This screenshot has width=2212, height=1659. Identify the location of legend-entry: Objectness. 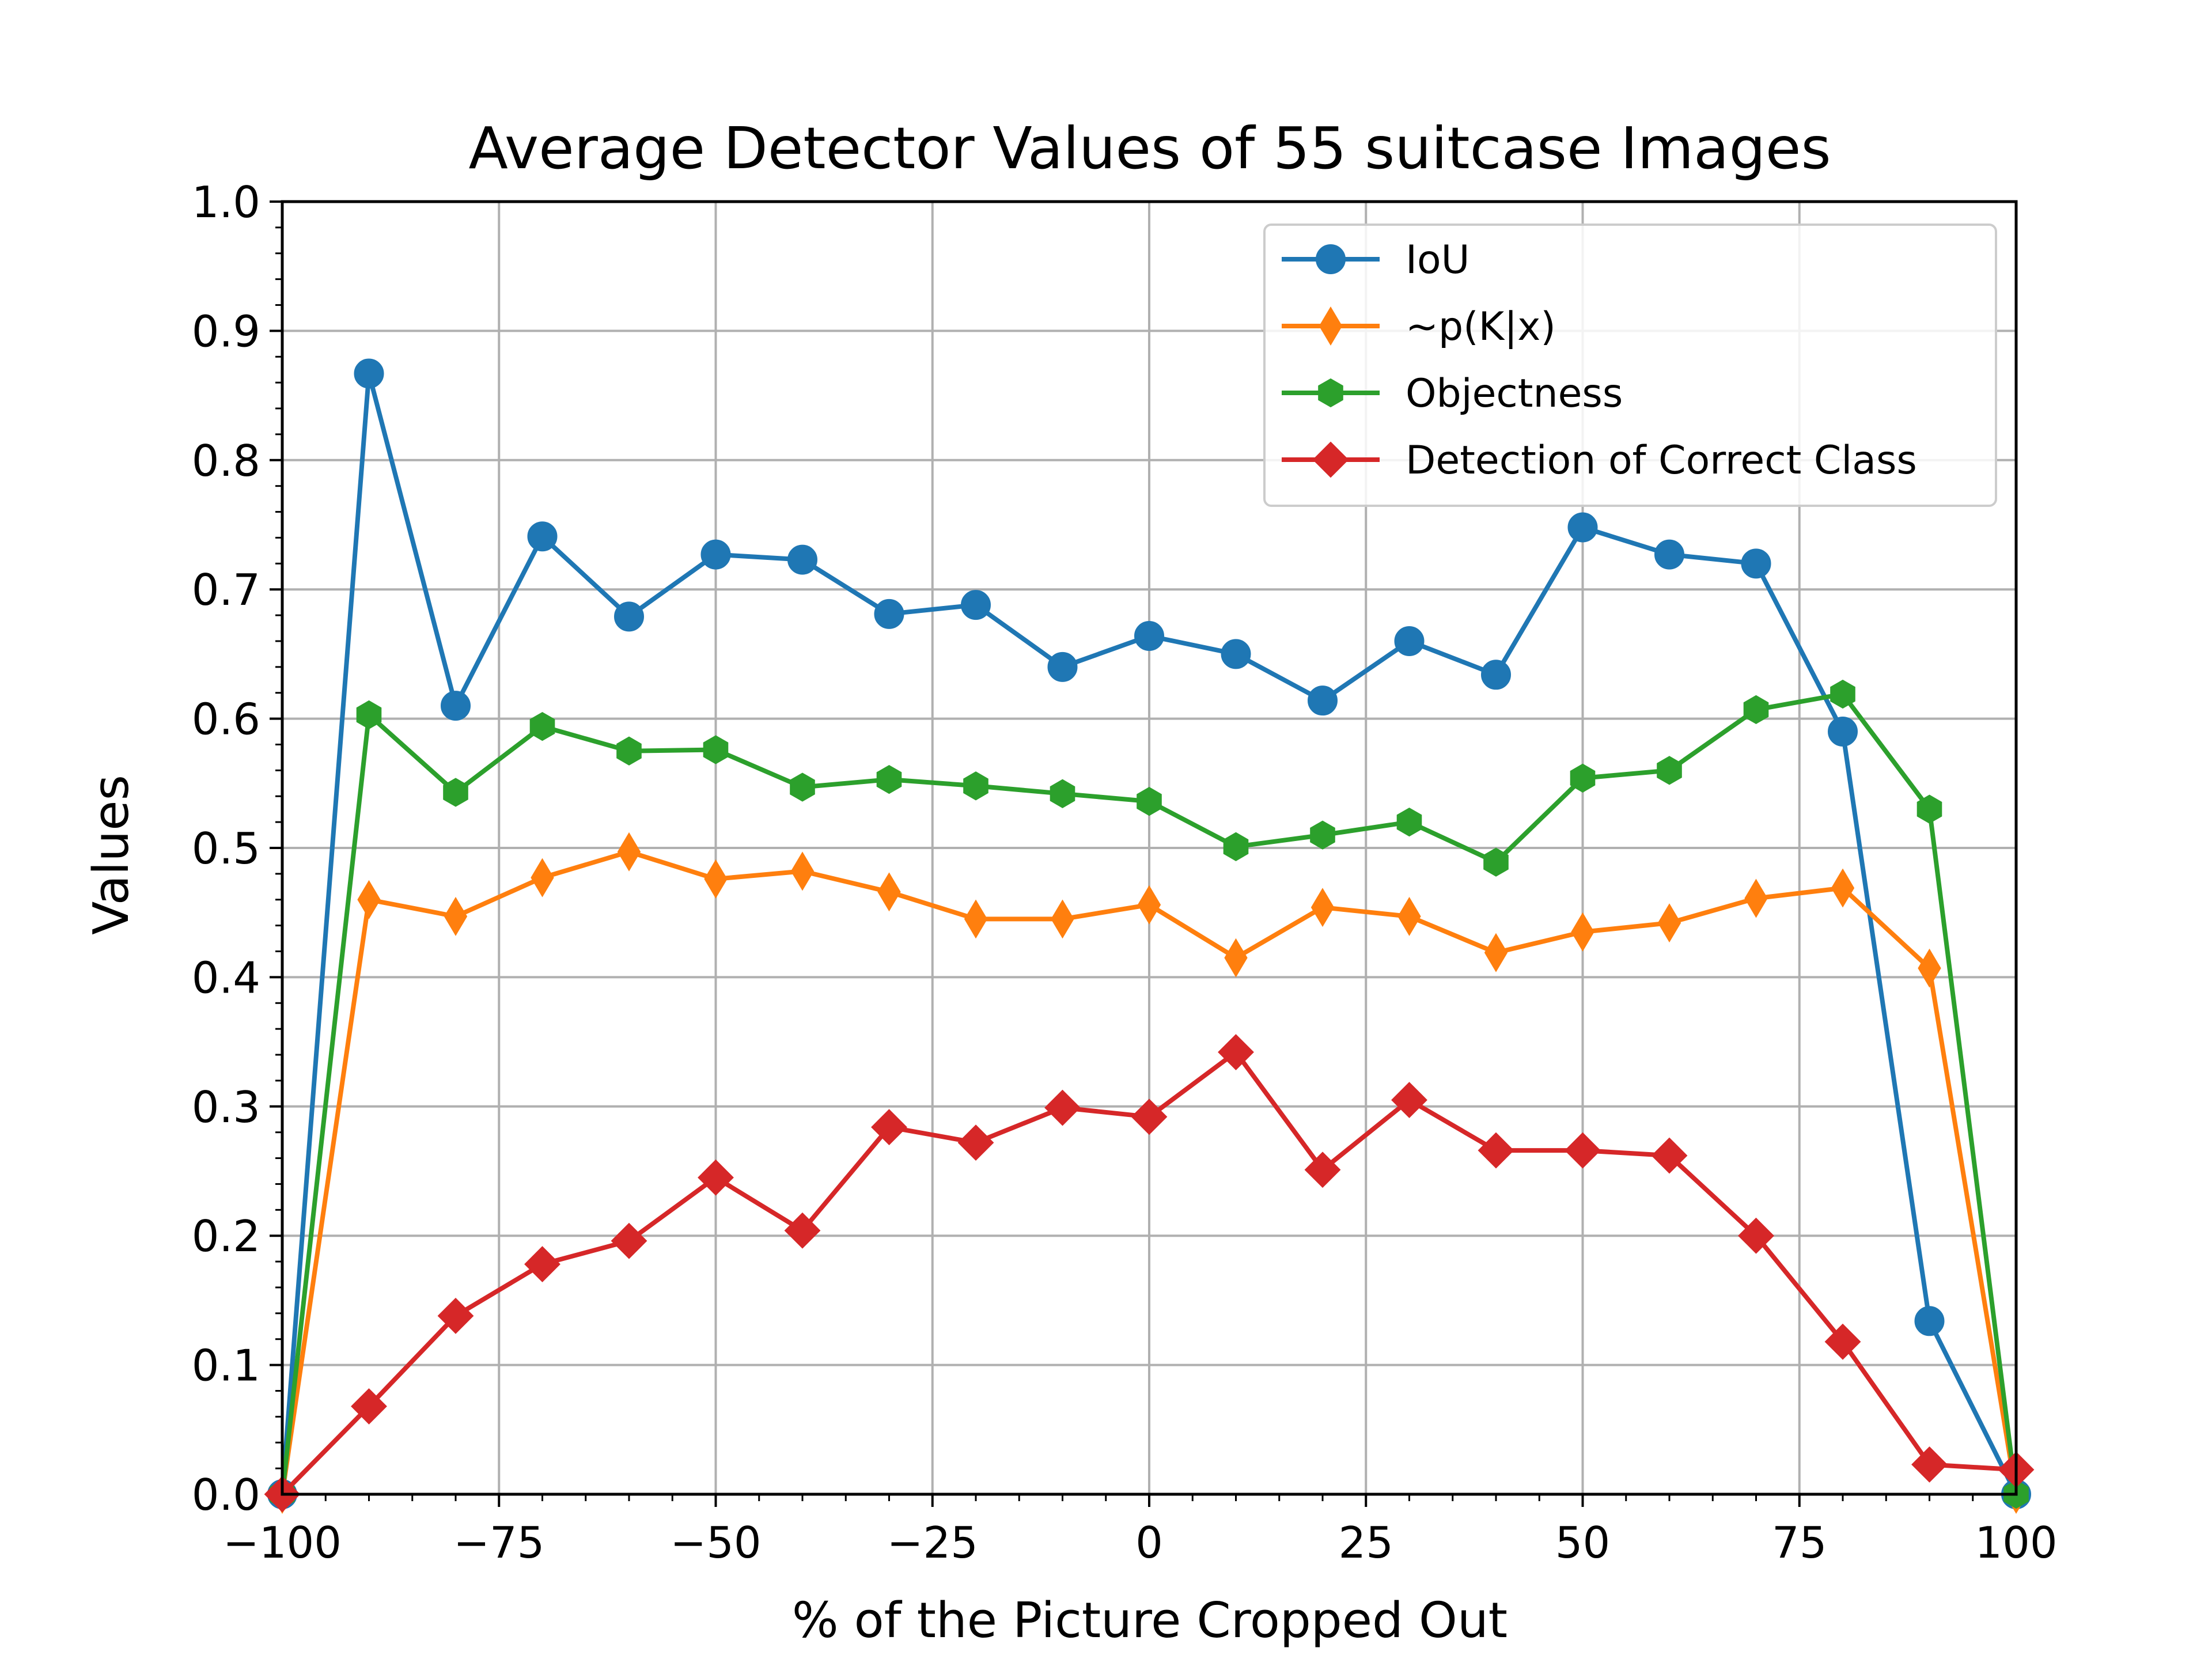
(1452, 393).